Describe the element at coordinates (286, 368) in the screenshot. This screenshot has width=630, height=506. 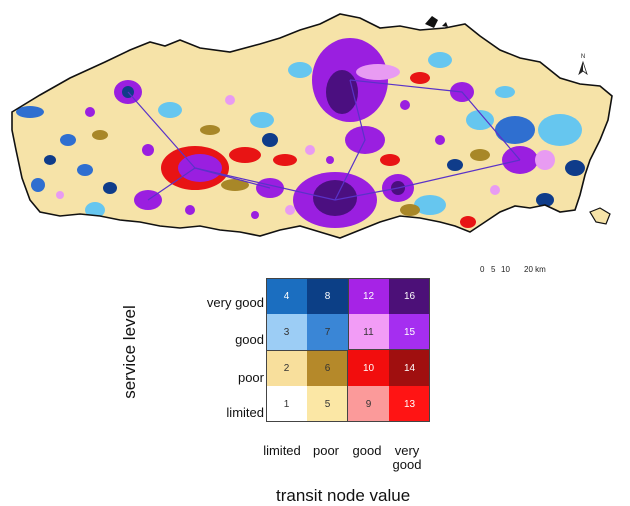
I see `legend-cell: 2` at that location.